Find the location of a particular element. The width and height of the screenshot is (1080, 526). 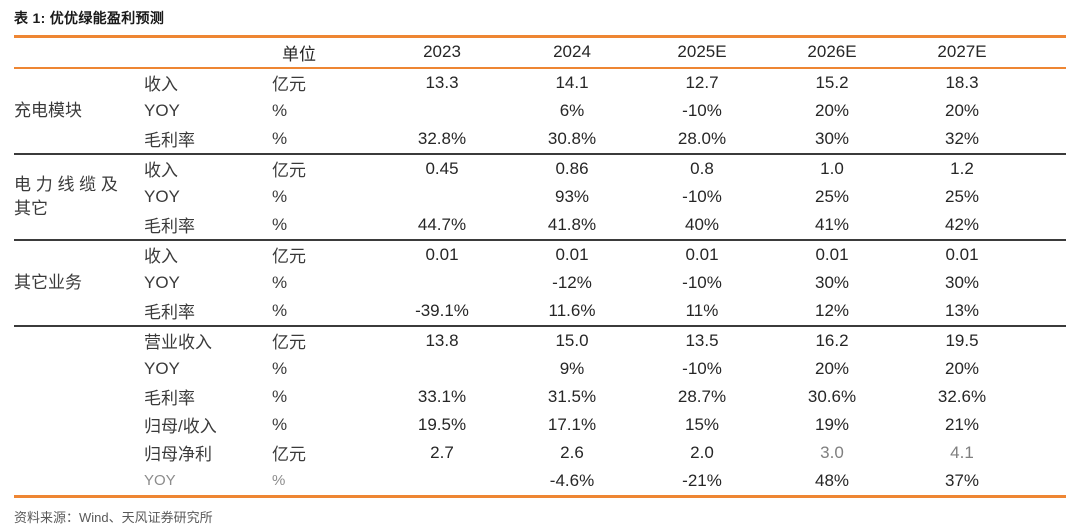

table-row: YOY% -12% -10% 30% 30% is located at coordinates (540, 283).